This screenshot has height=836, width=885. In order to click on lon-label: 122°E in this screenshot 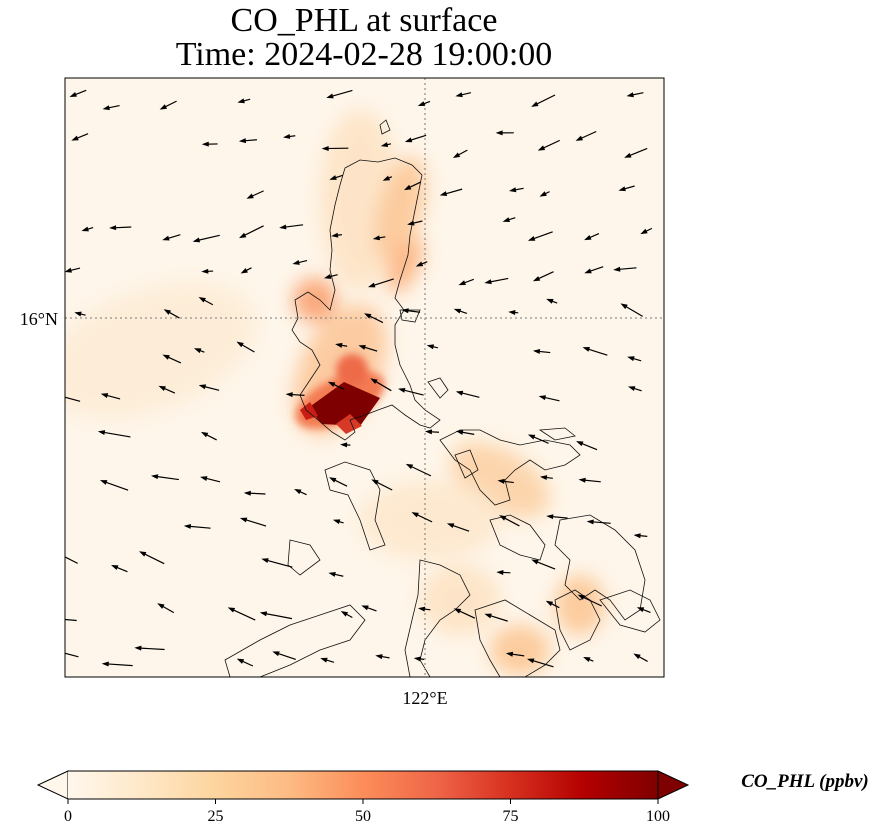, I will do `click(424, 698)`.